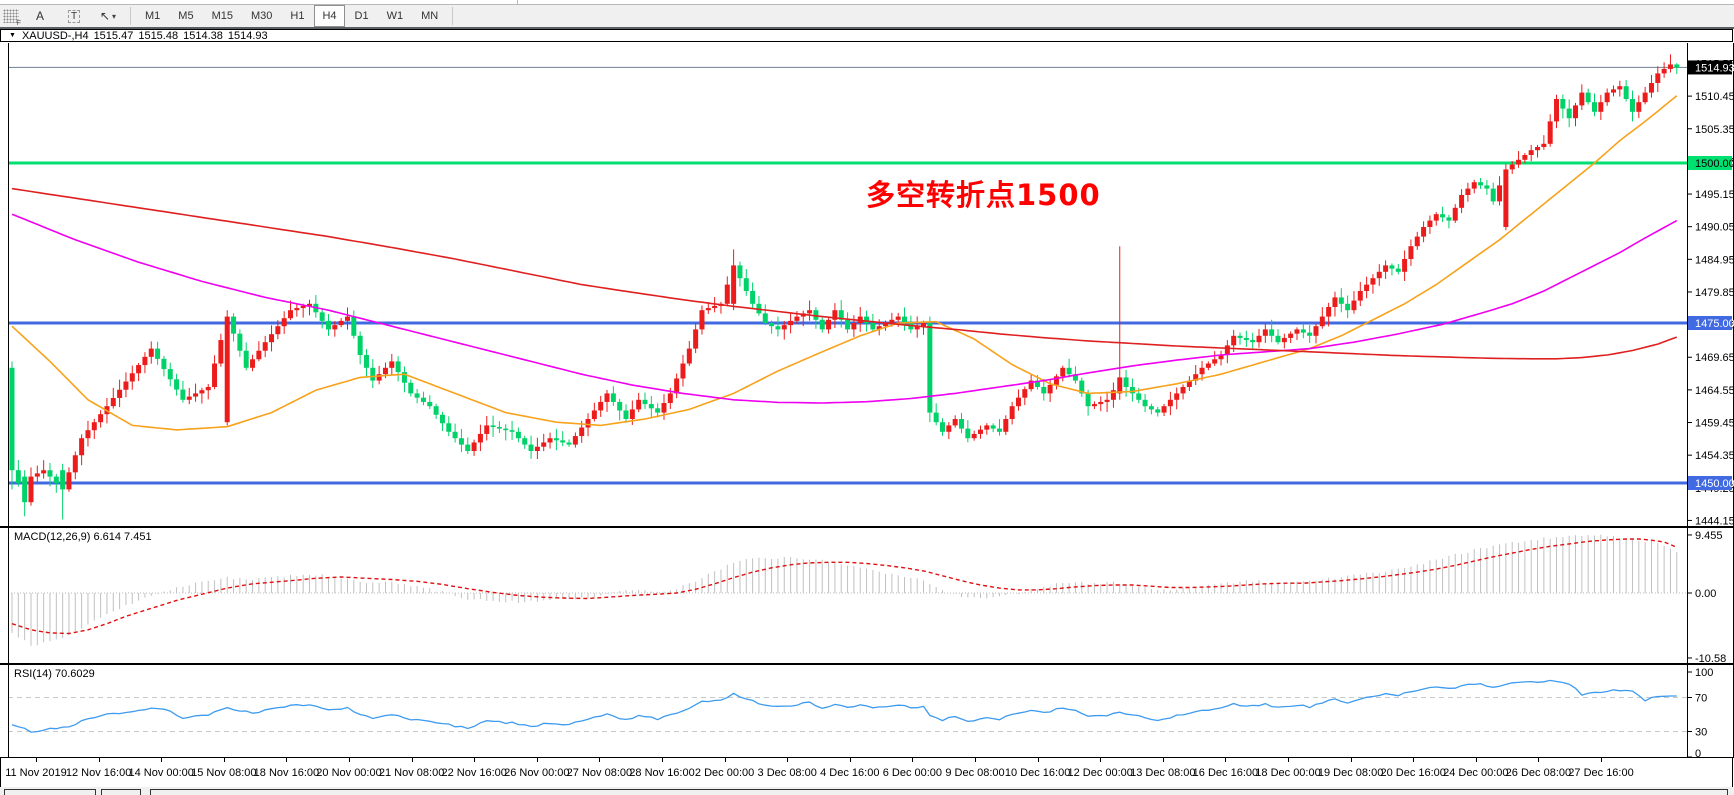 This screenshot has width=1734, height=795. Describe the element at coordinates (261, 16) in the screenshot. I see `timeframe-button-M30: M30` at that location.